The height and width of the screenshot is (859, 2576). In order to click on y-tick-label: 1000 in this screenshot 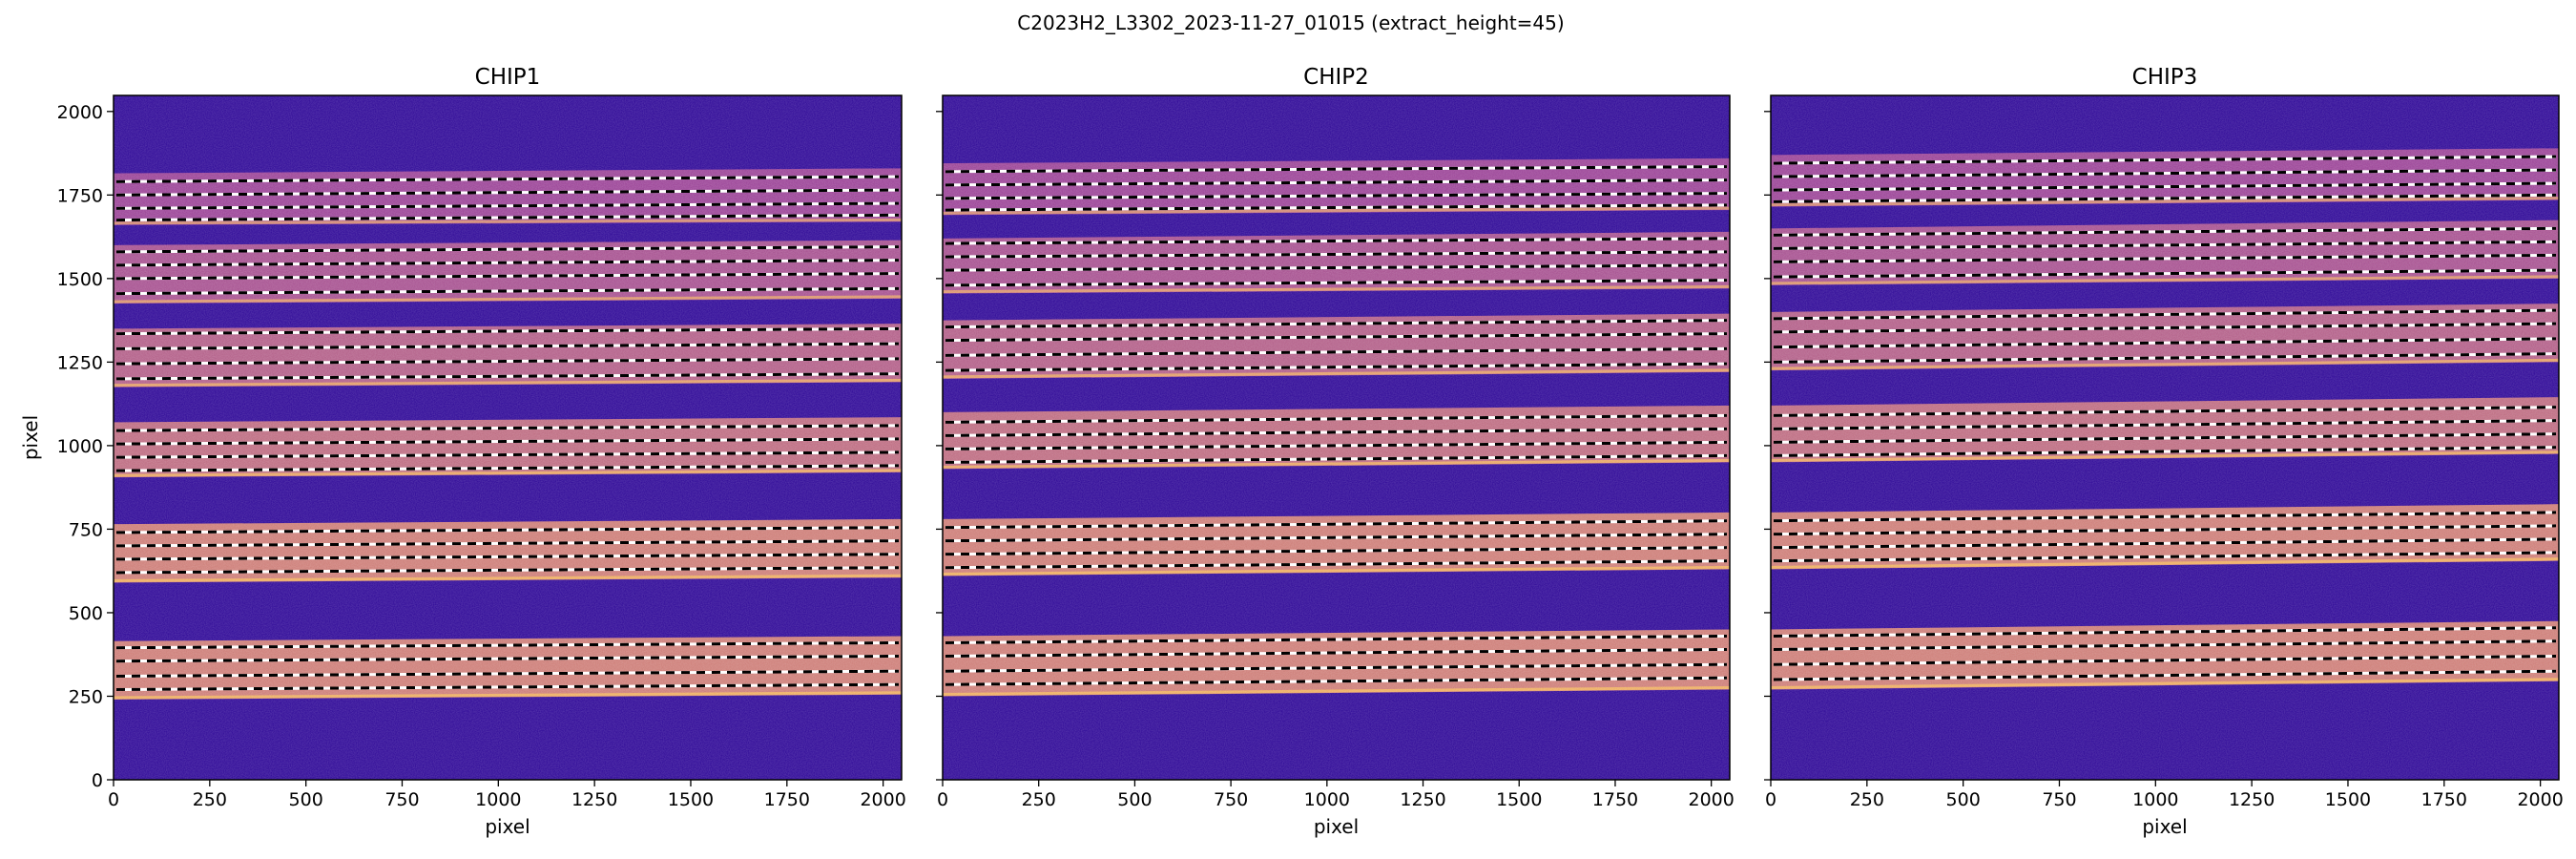, I will do `click(80, 446)`.